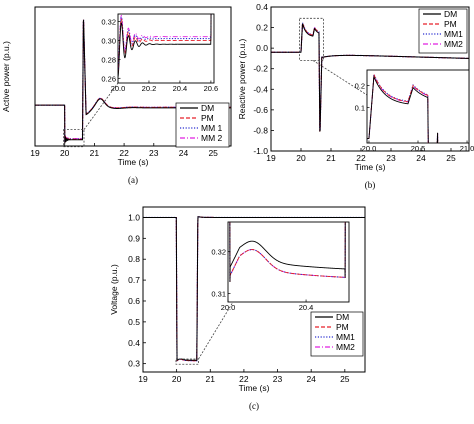 This screenshot has width=474, height=424. I want to click on series-b-DM, so click(370, 77).